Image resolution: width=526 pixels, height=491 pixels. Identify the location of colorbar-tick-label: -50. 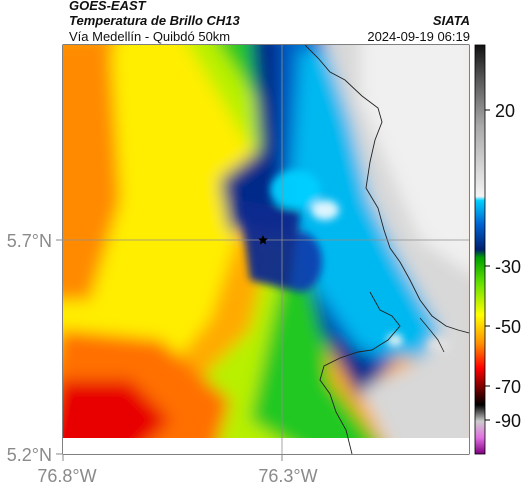
(508, 327).